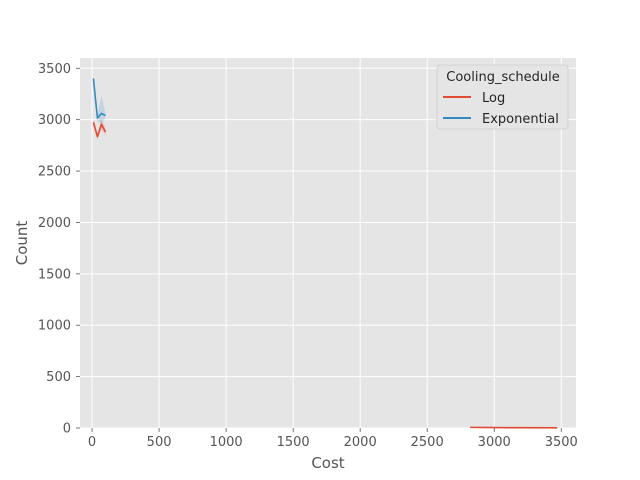 The width and height of the screenshot is (640, 480). I want to click on x-tick-label: 1000, so click(226, 442).